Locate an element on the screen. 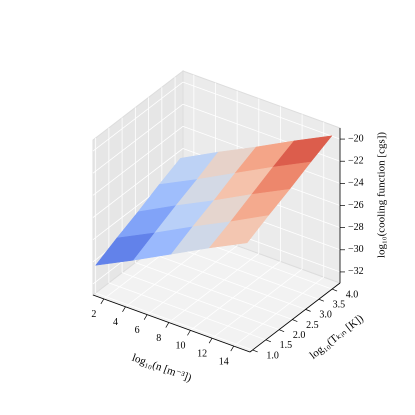  z-tick-label: −30 is located at coordinates (356, 249).